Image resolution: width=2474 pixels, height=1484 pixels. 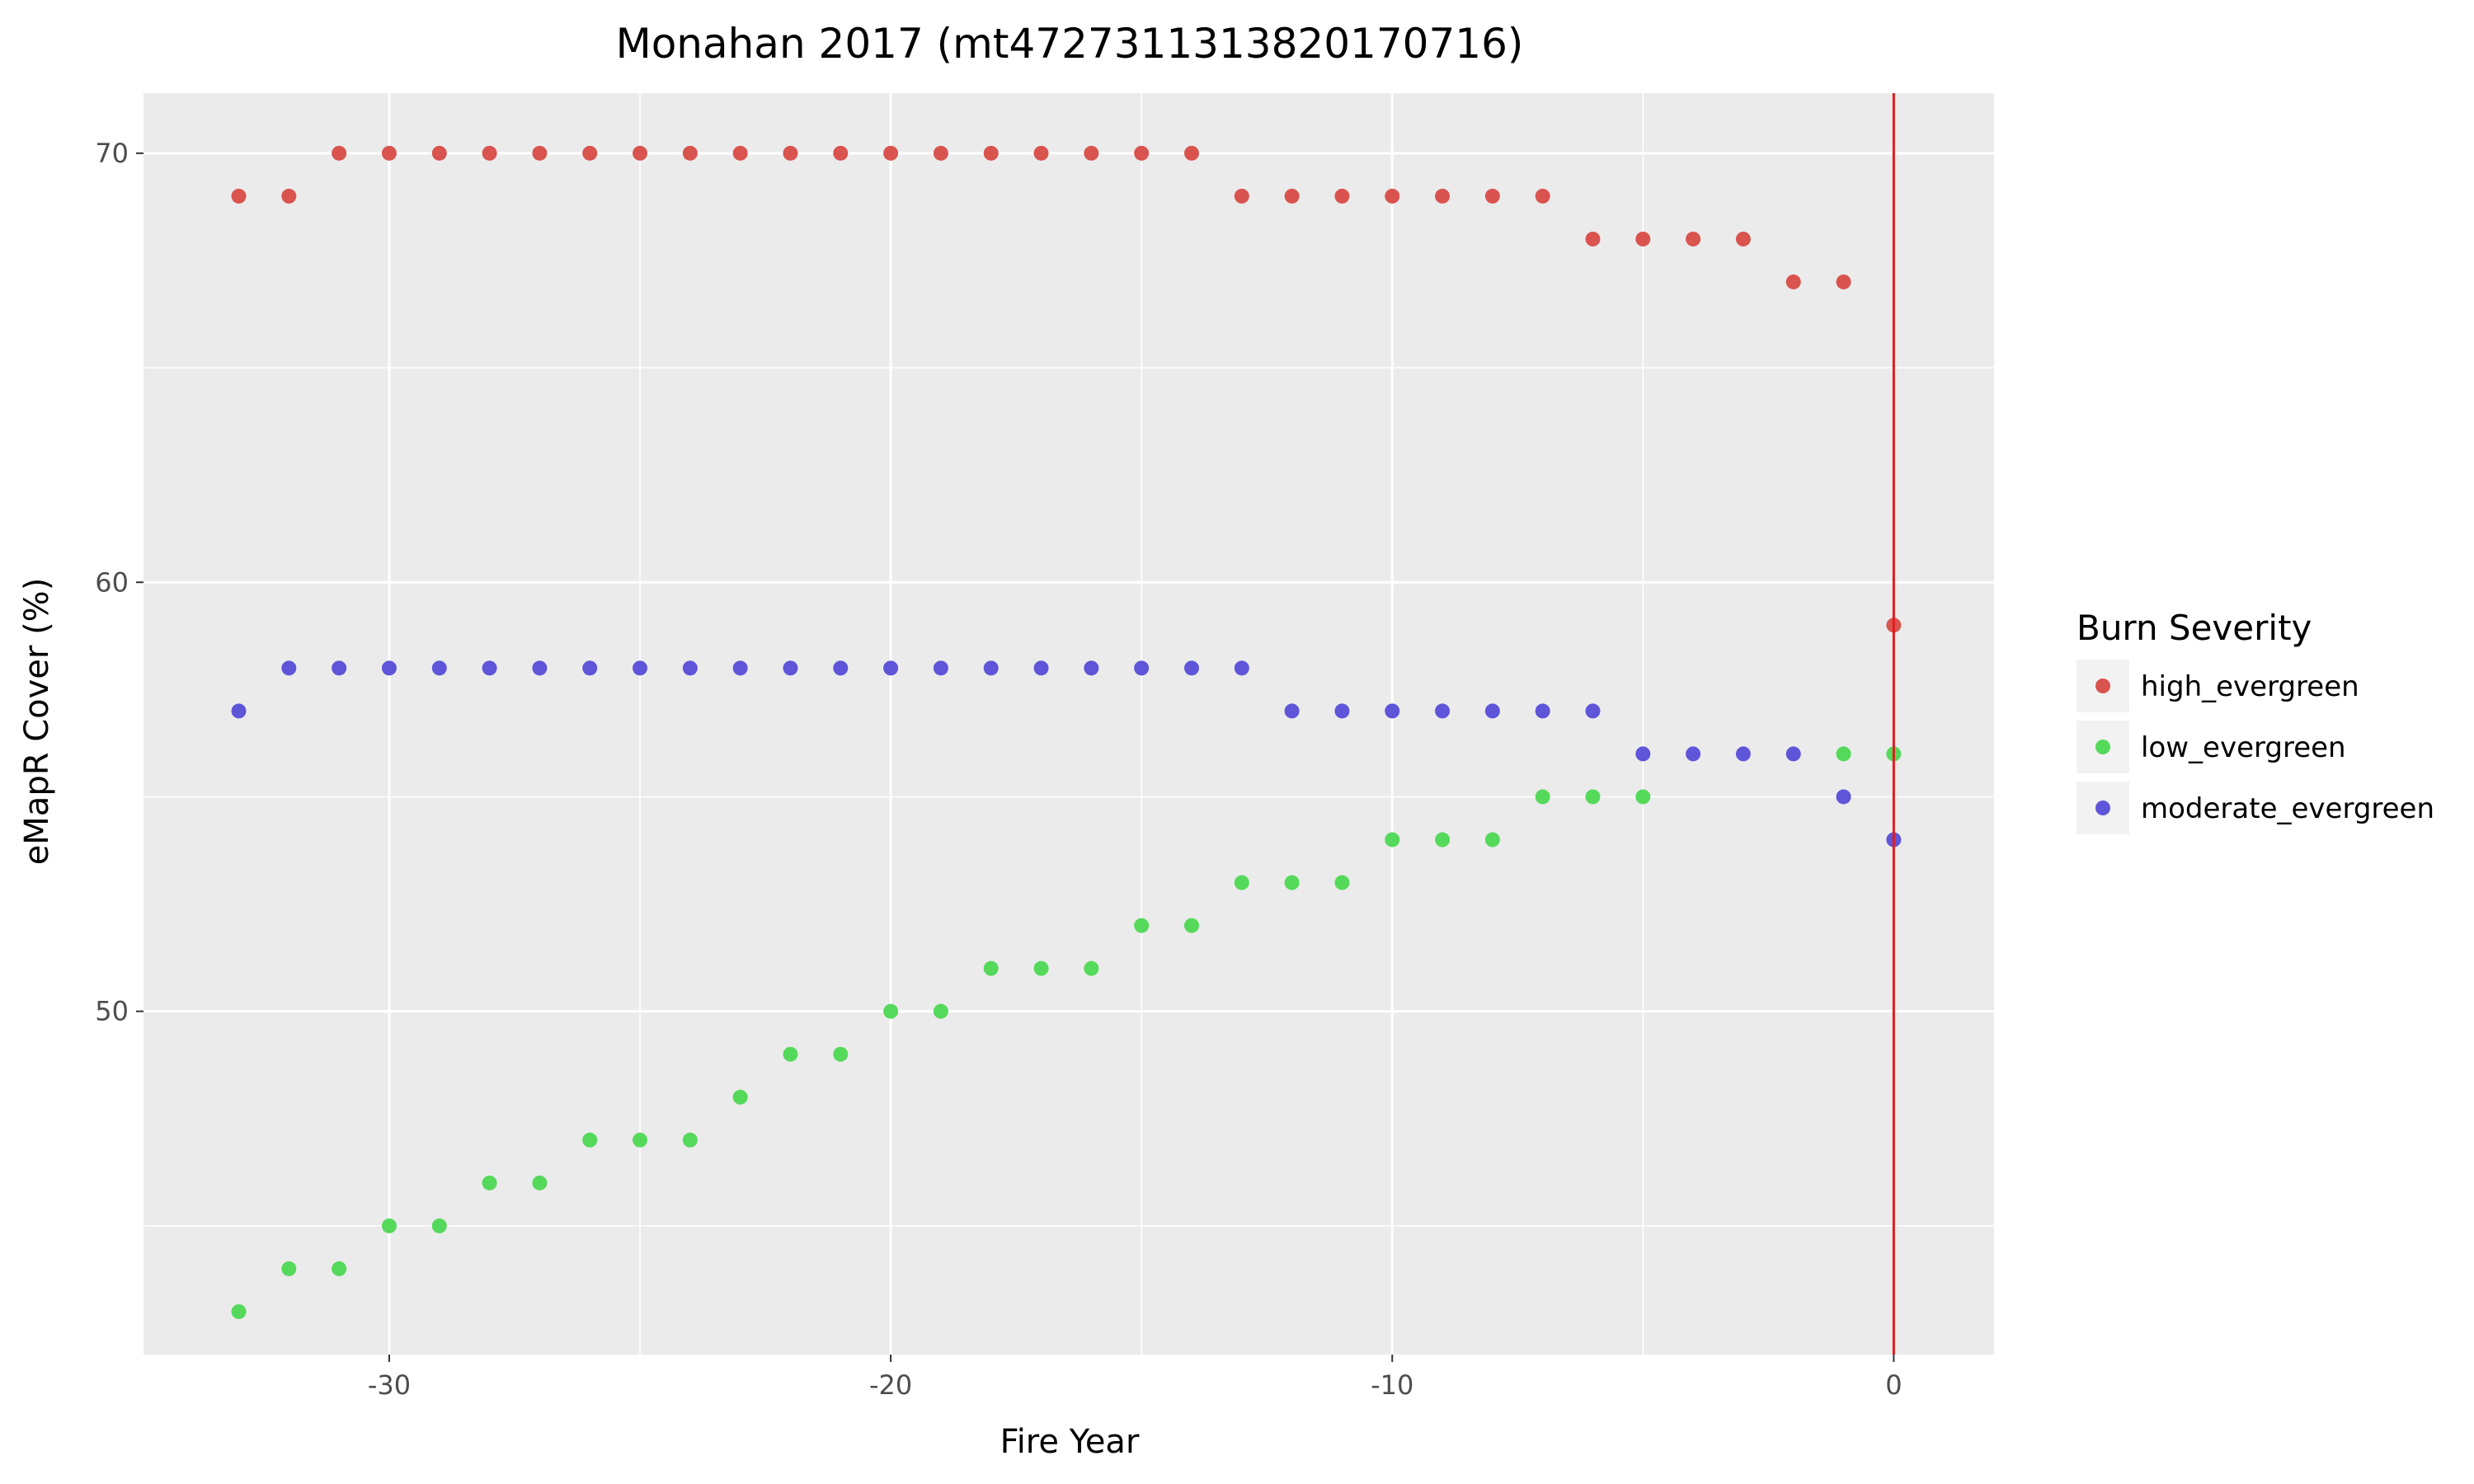 What do you see at coordinates (1392, 1385) in the screenshot?
I see `x-tick-label: -10` at bounding box center [1392, 1385].